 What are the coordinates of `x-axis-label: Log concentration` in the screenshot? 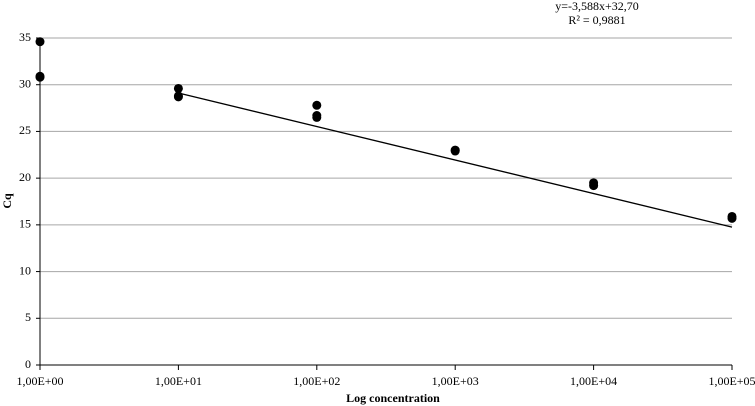 It's located at (393, 398).